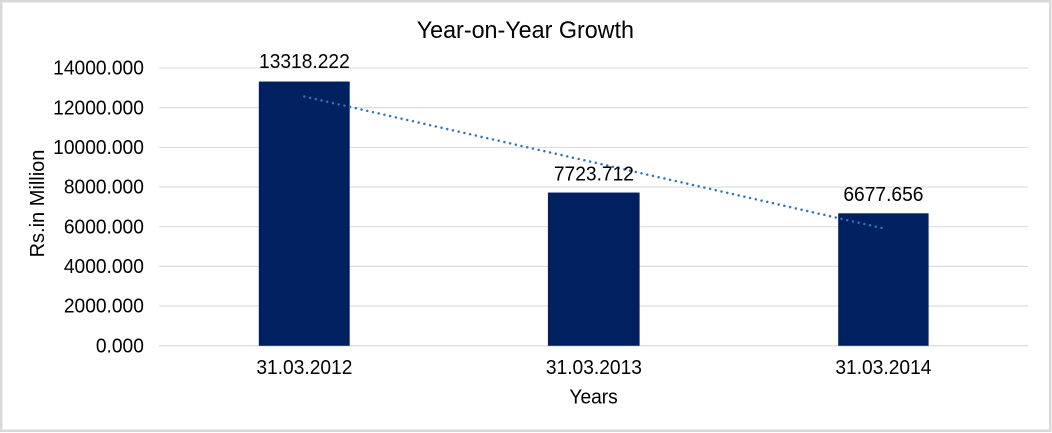 This screenshot has height=433, width=1052. I want to click on svg-text: Year-on-Year Growth, so click(525, 30).